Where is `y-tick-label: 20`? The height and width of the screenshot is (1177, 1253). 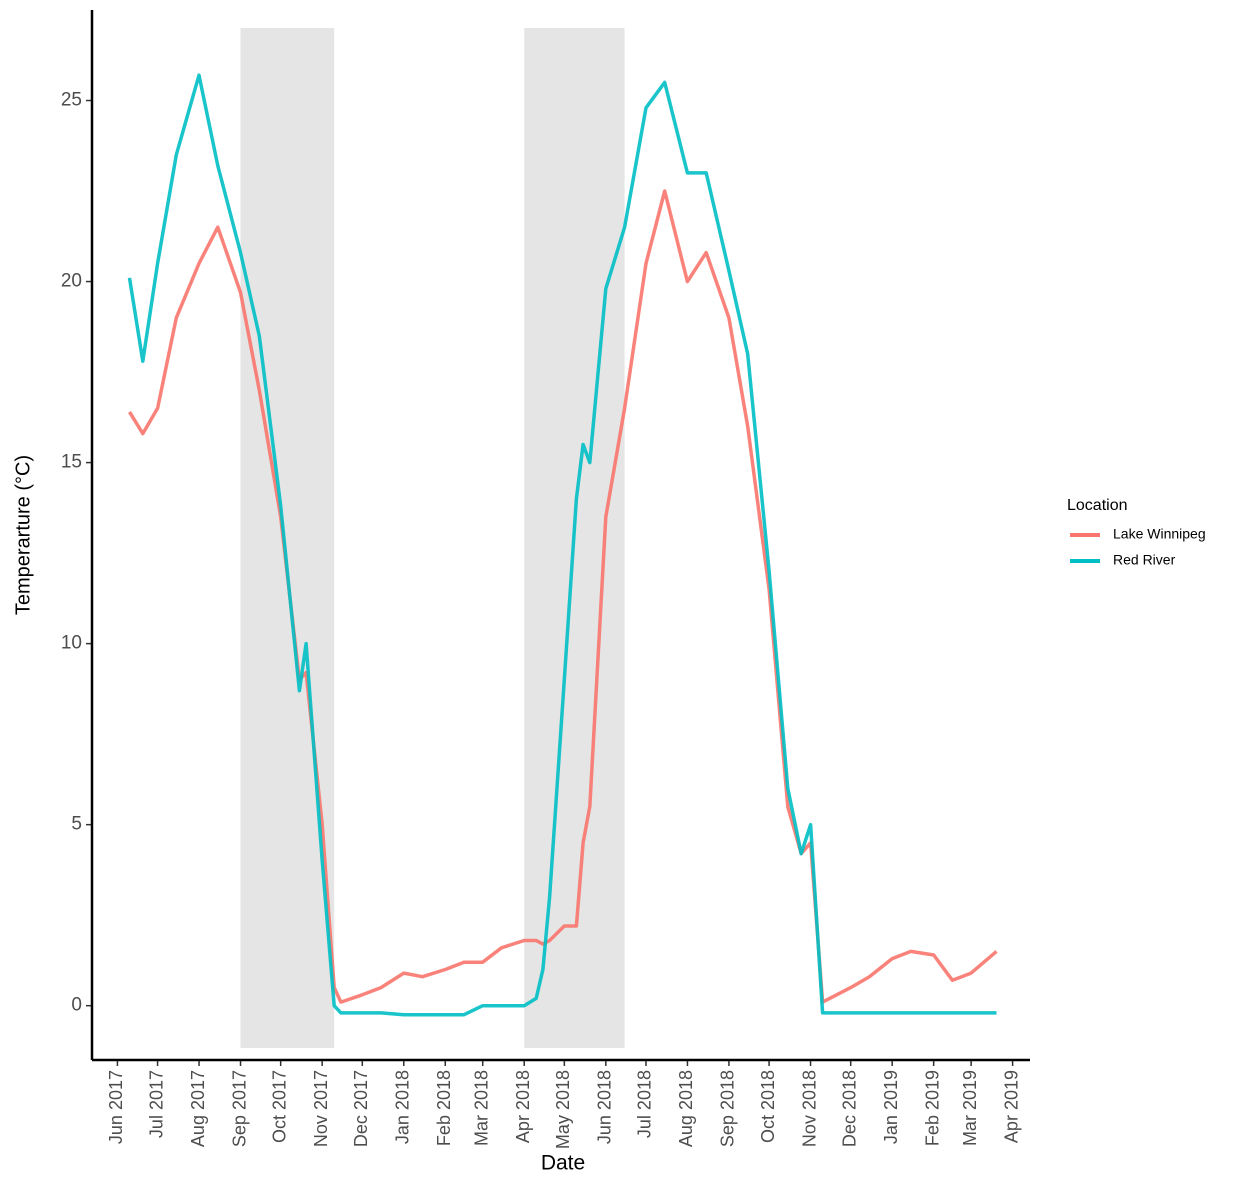 y-tick-label: 20 is located at coordinates (71, 281).